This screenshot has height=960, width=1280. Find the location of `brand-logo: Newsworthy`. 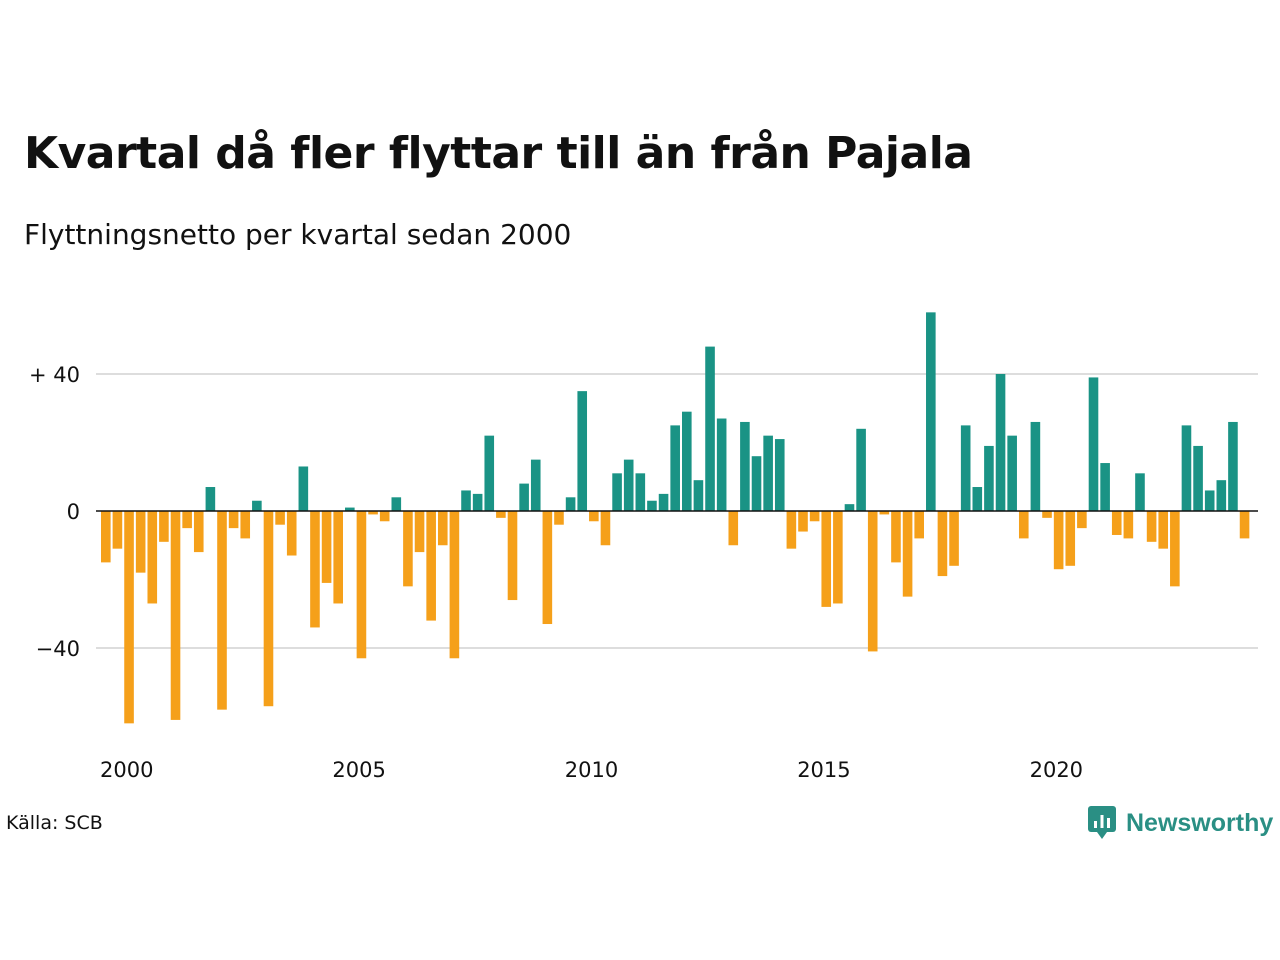

brand-logo: Newsworthy is located at coordinates (1180, 823).